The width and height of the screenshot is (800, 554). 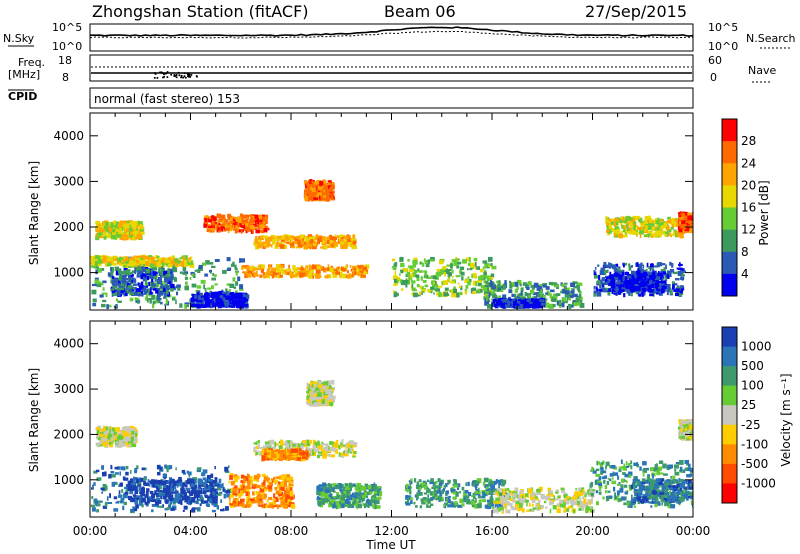 I want to click on colorbar-segment, so click(x=729, y=263).